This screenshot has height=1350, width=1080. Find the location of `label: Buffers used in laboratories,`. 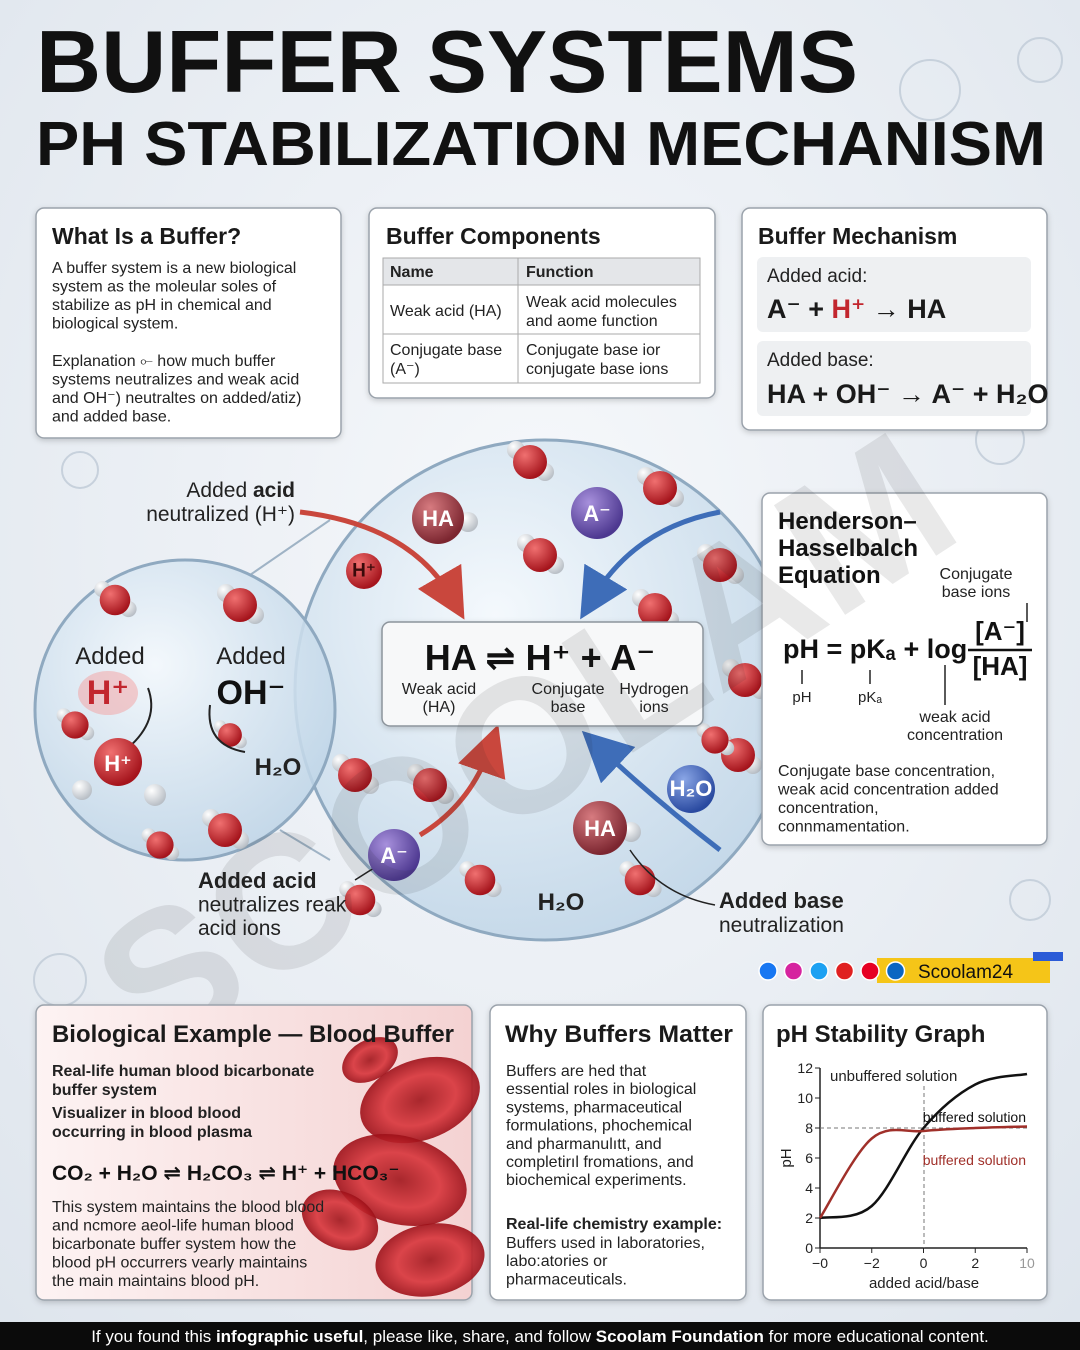

label: Buffers used in laboratories, is located at coordinates (605, 1243).